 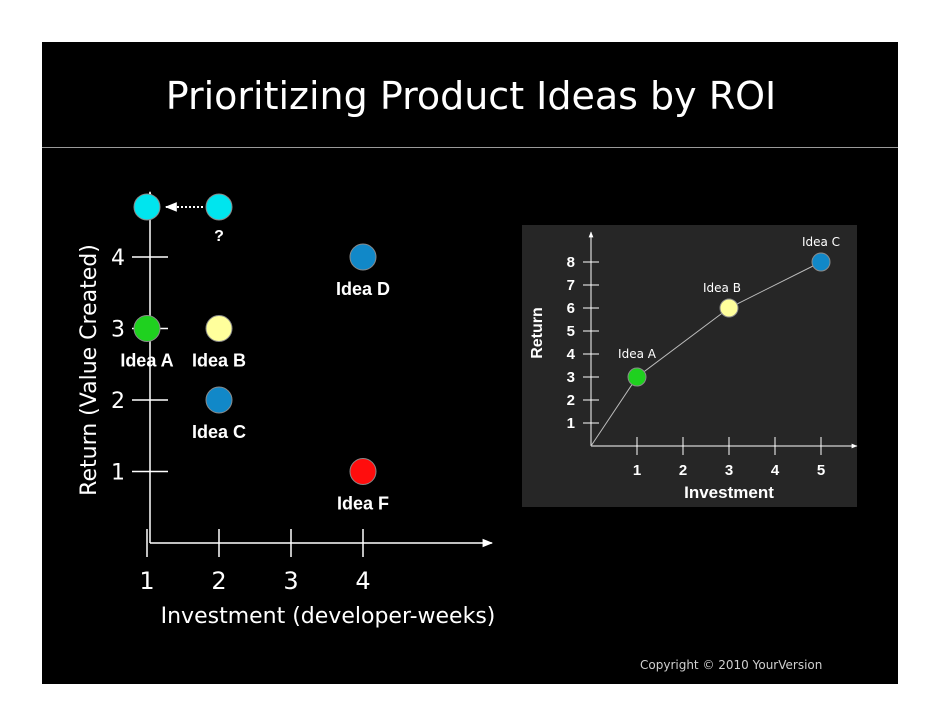 What do you see at coordinates (729, 470) in the screenshot?
I see `inset-x-tick-label: 3` at bounding box center [729, 470].